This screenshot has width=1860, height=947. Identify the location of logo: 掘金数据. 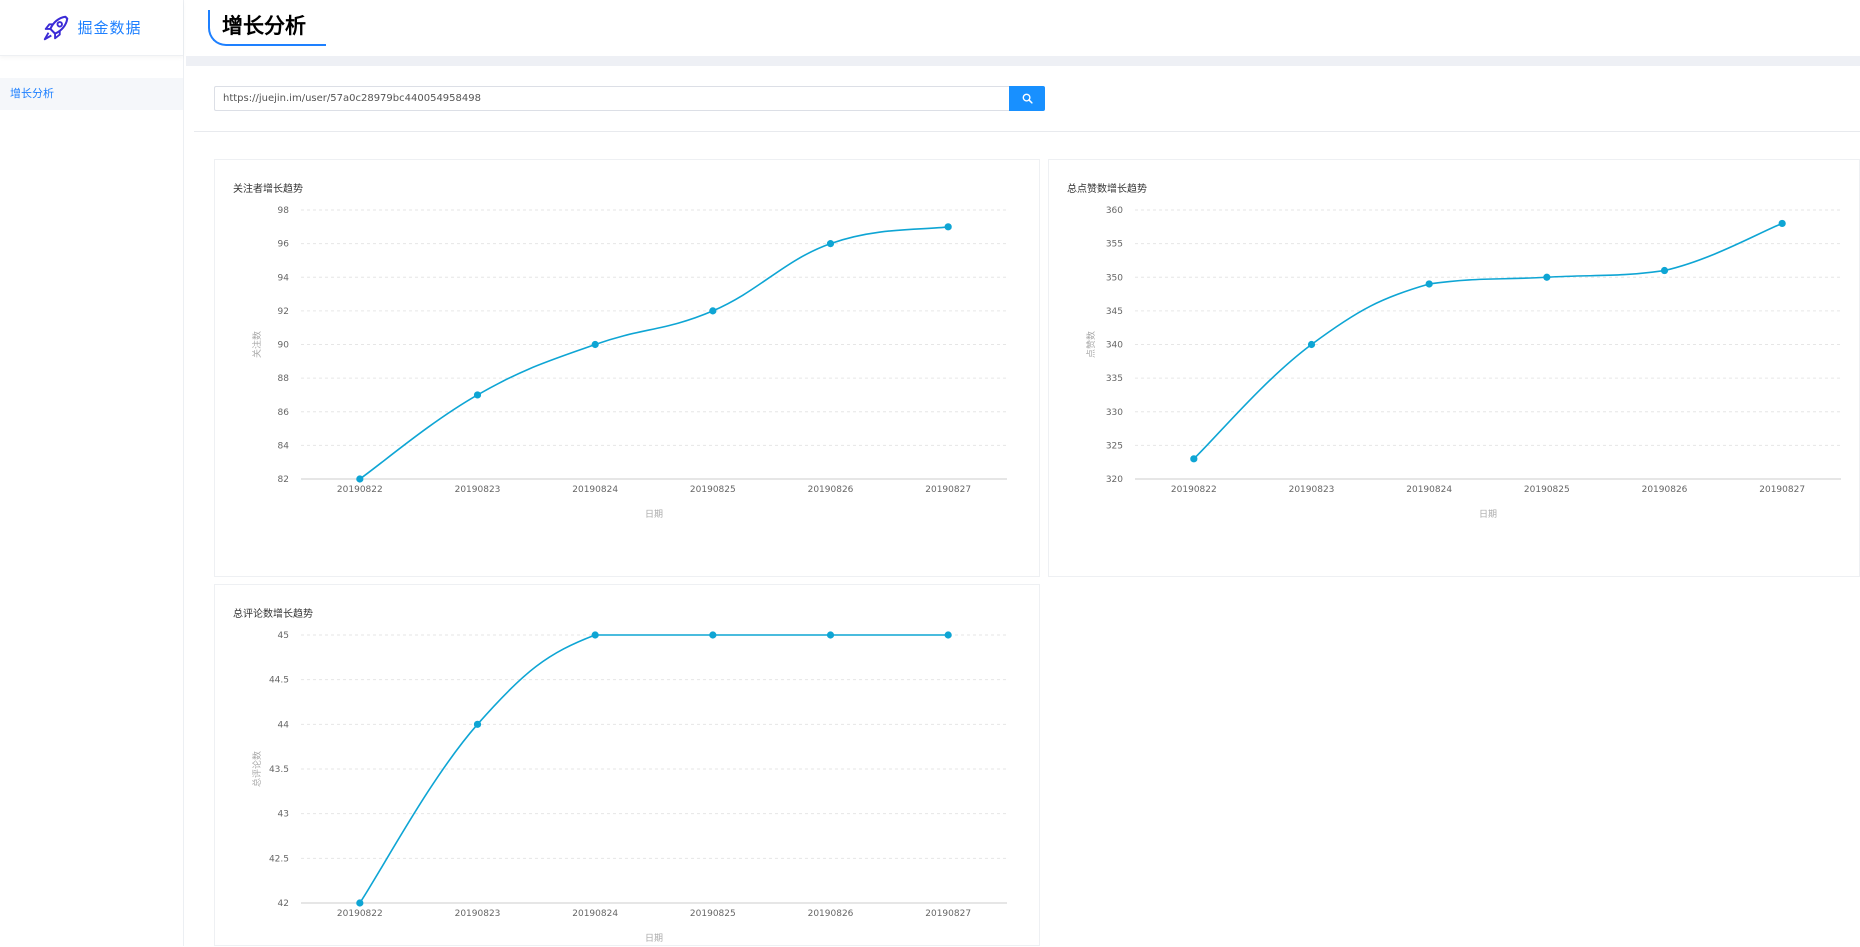
(91, 28).